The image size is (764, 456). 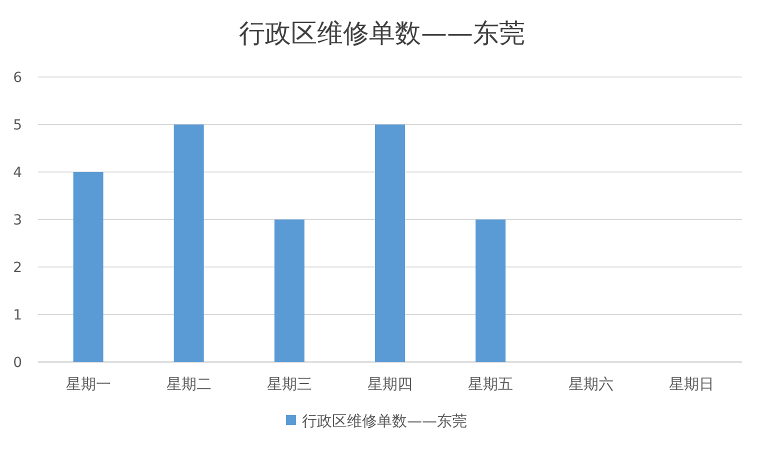 What do you see at coordinates (390, 384) in the screenshot?
I see `x-tick-label: 星期四` at bounding box center [390, 384].